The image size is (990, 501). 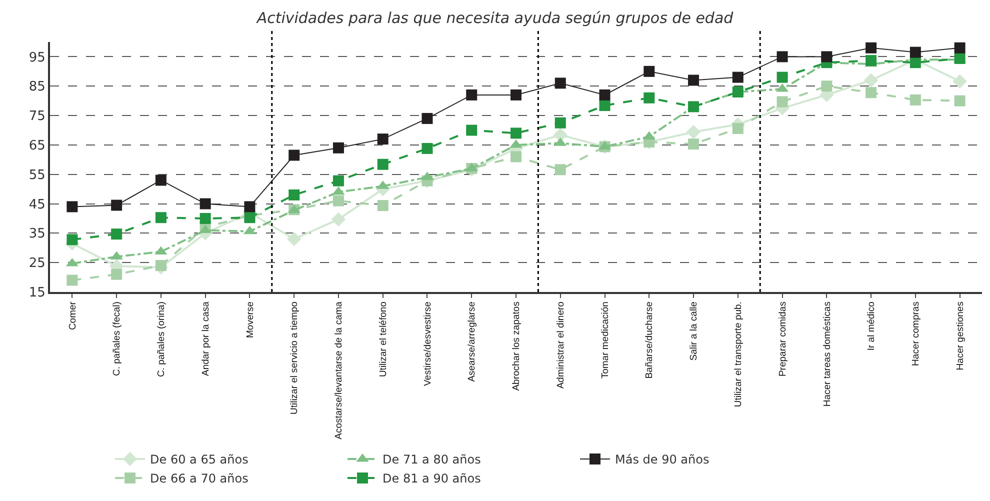 I want to click on x-tick-label: Comer, so click(x=72, y=316).